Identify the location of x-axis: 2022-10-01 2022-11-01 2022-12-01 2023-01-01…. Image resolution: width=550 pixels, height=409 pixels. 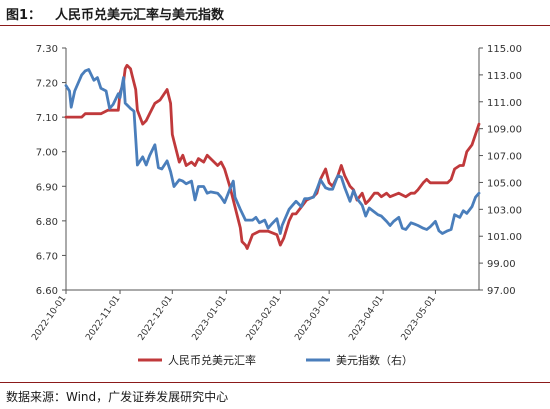
(234, 316).